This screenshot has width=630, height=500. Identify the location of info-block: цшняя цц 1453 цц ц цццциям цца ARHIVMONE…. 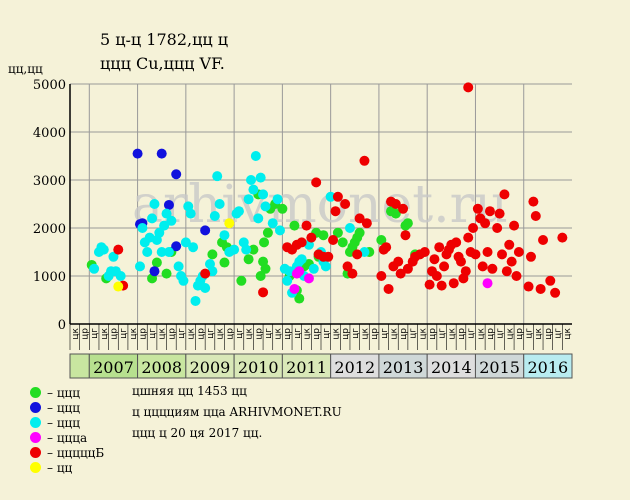
(237, 415).